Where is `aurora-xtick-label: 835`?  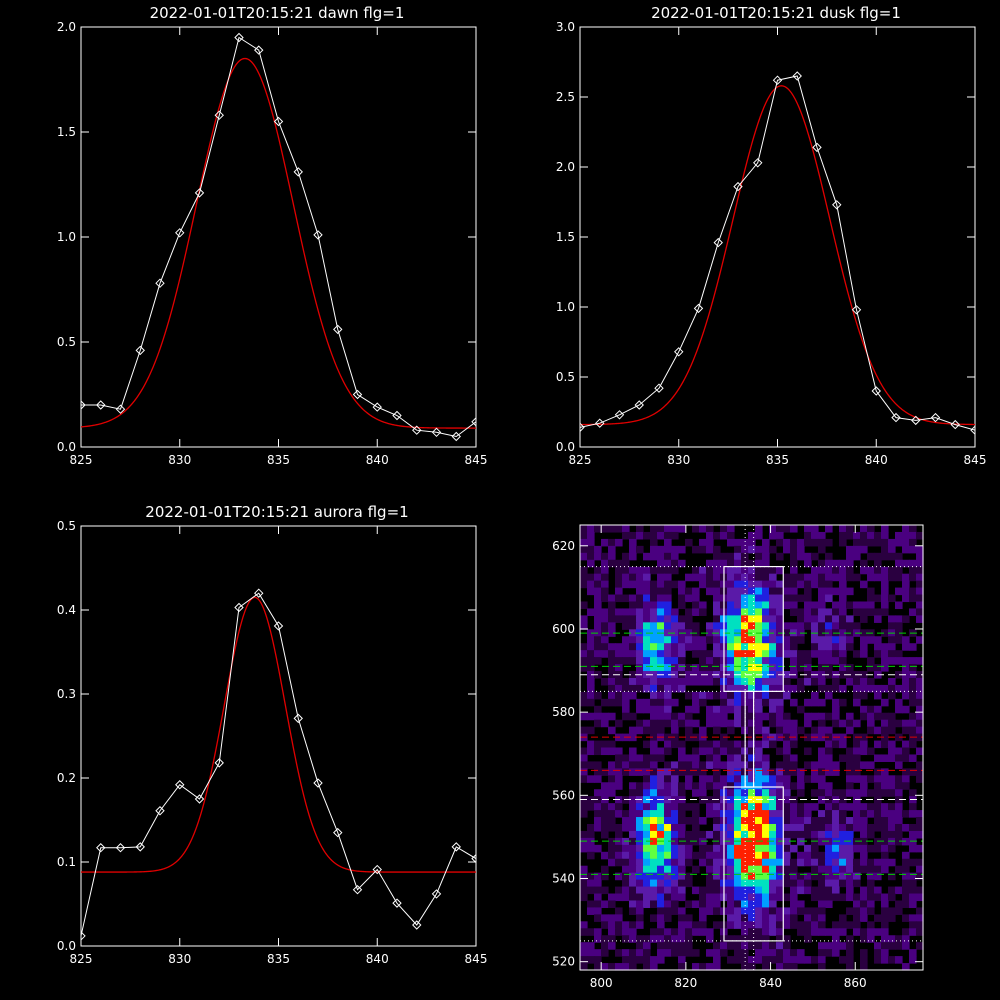
aurora-xtick-label: 835 is located at coordinates (278, 959).